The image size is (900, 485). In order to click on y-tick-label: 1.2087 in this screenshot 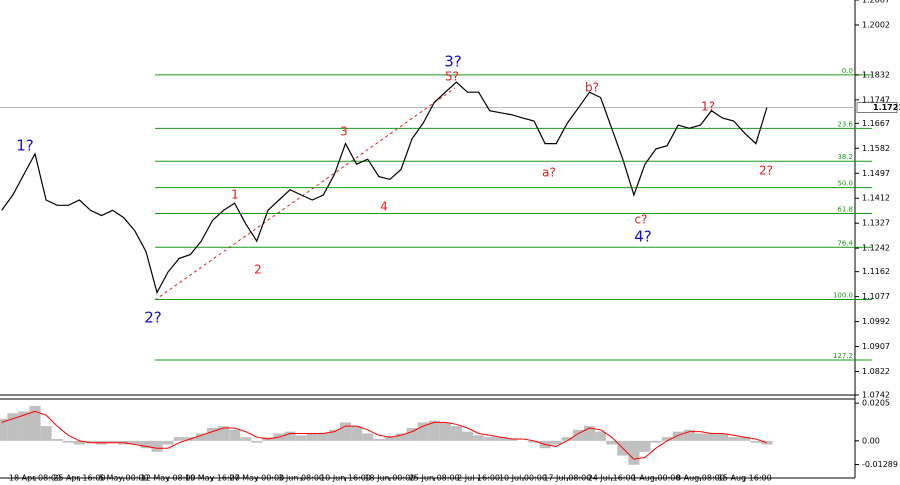, I will do `click(876, 2)`.